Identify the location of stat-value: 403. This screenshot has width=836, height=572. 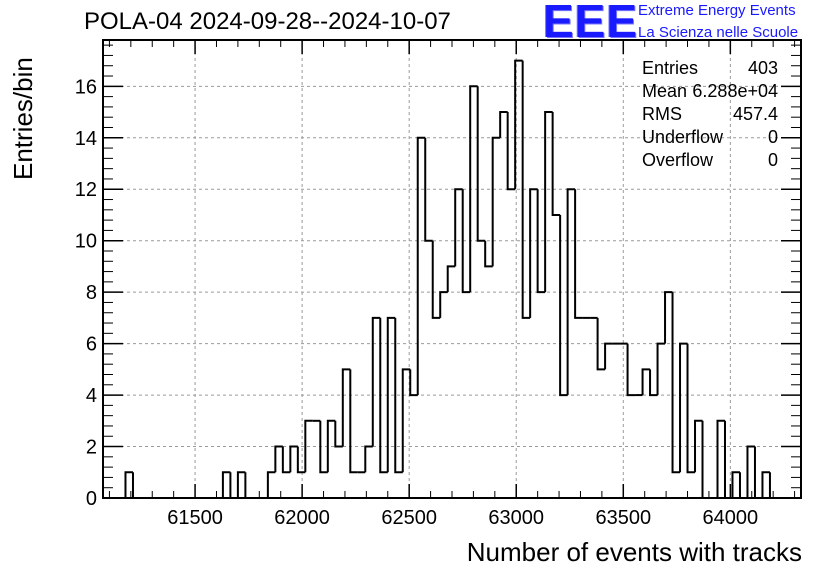
(762, 68).